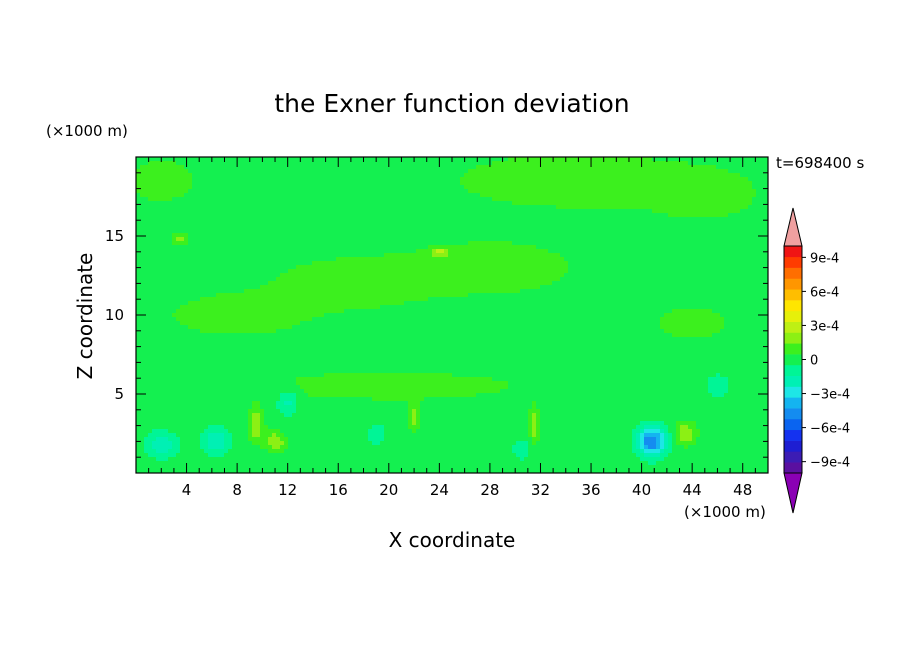 Image resolution: width=904 pixels, height=654 pixels. I want to click on colorbar-tick-label: −3e-4, so click(830, 395).